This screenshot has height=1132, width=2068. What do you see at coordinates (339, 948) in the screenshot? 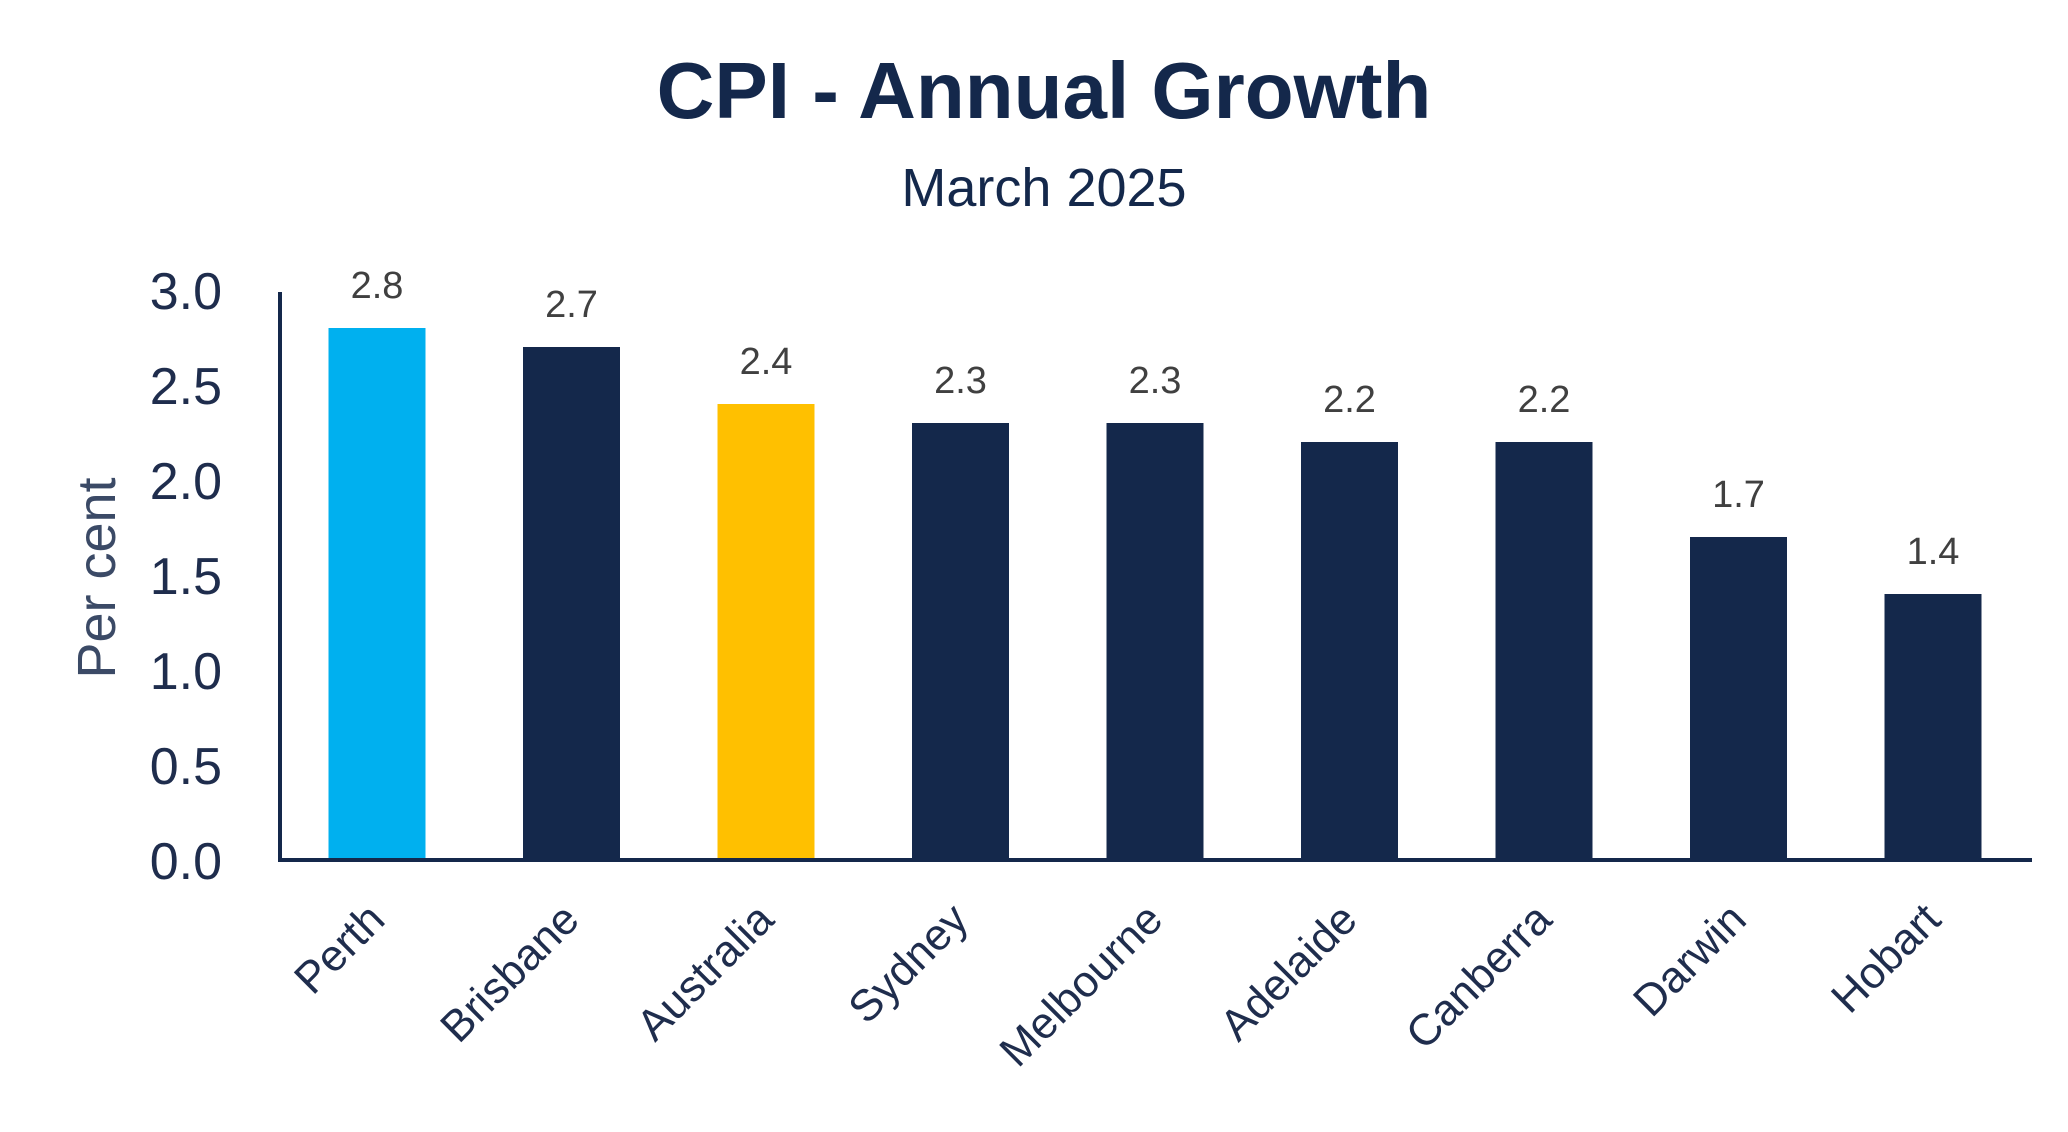
I see `x-tick-label: Perth` at bounding box center [339, 948].